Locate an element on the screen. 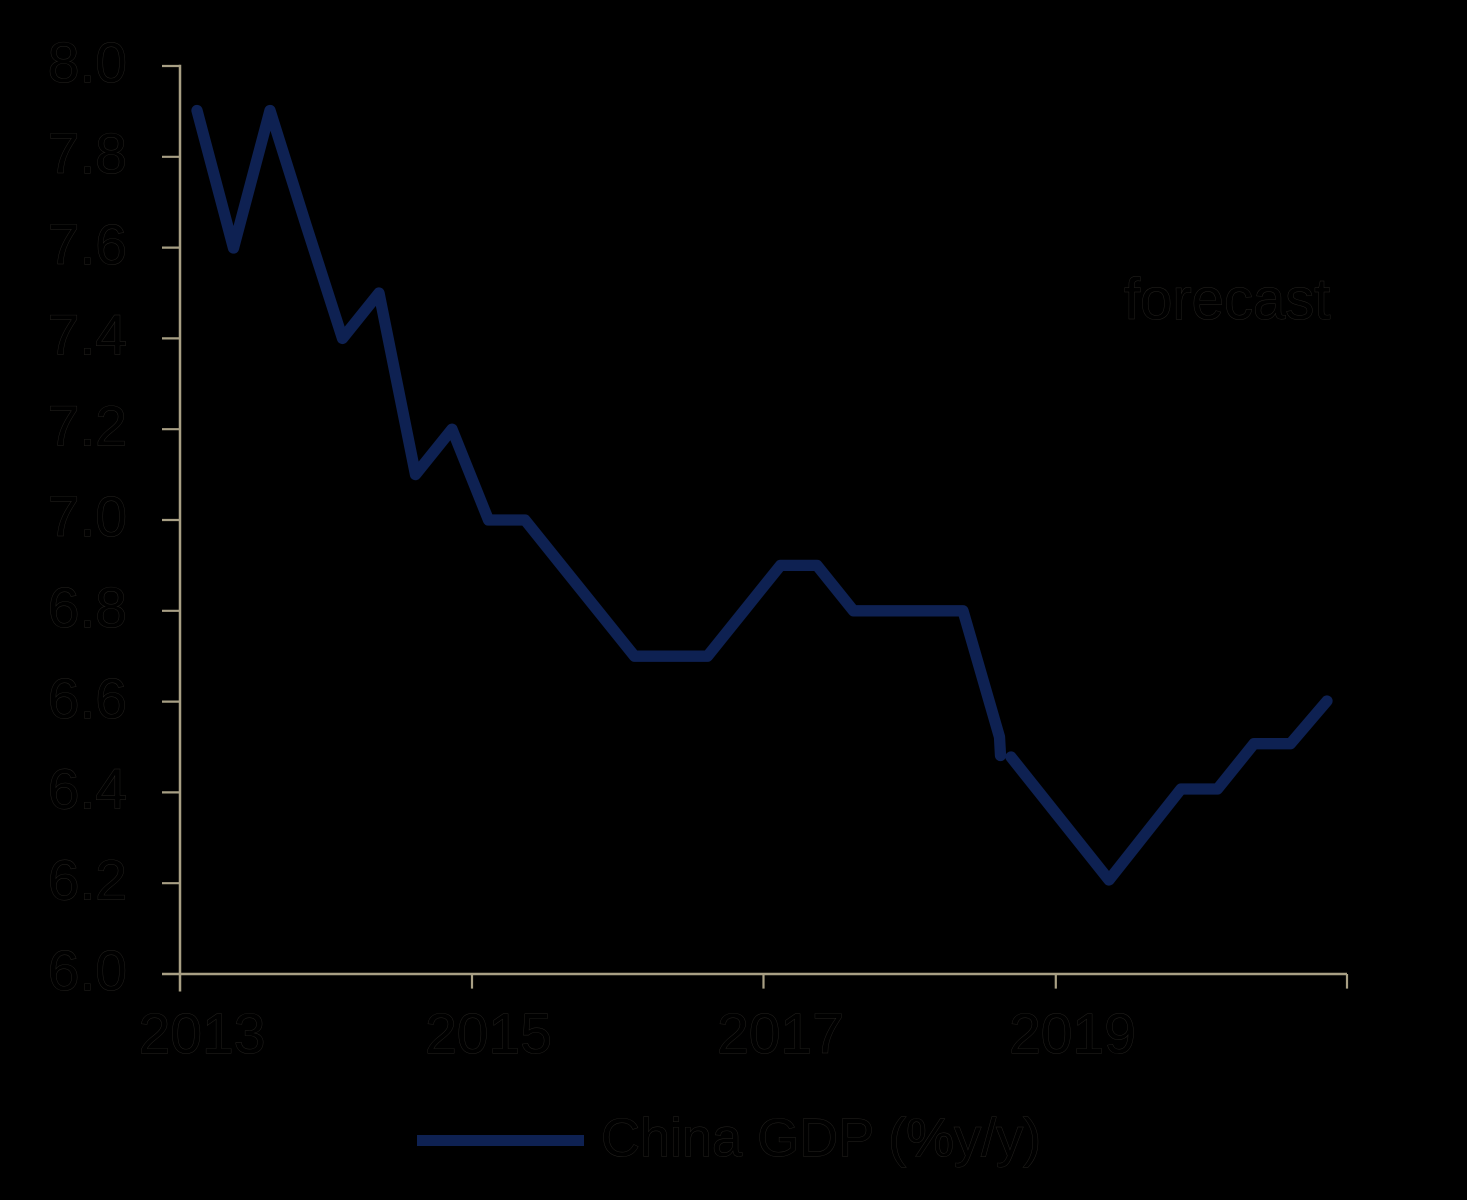 The height and width of the screenshot is (1200, 1467). svg-text: 7.4 is located at coordinates (87, 336).